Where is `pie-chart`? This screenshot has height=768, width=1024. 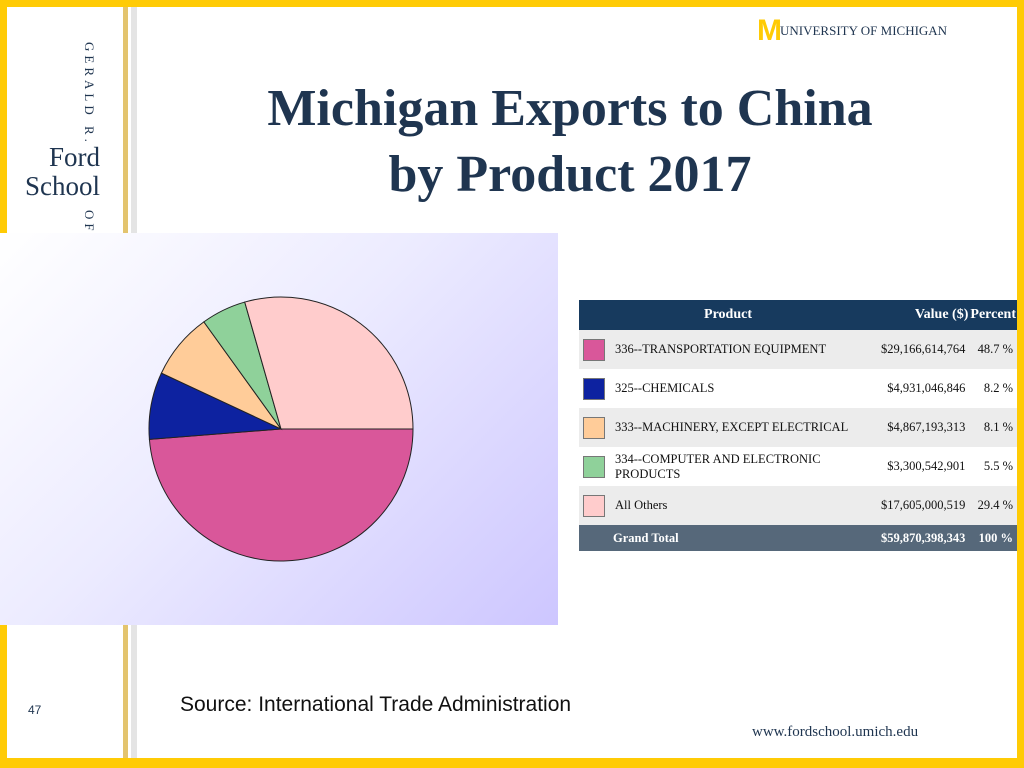
pie-chart is located at coordinates (281, 429).